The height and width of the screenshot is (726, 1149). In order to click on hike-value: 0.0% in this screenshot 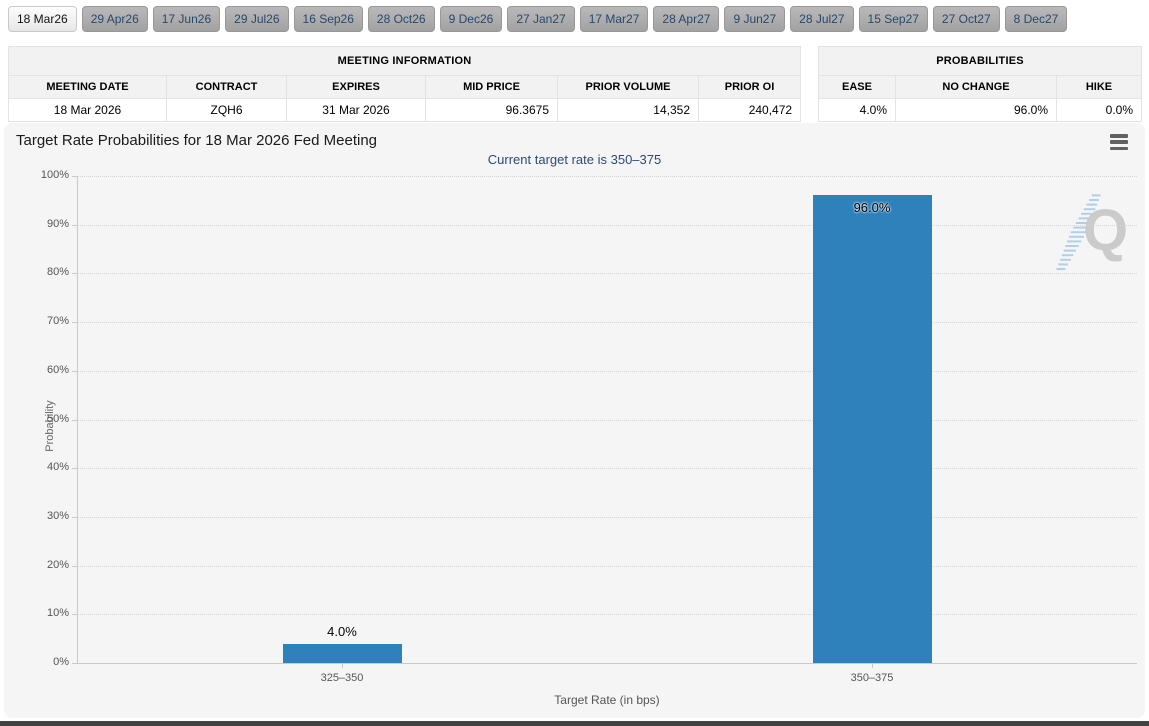, I will do `click(1099, 110)`.